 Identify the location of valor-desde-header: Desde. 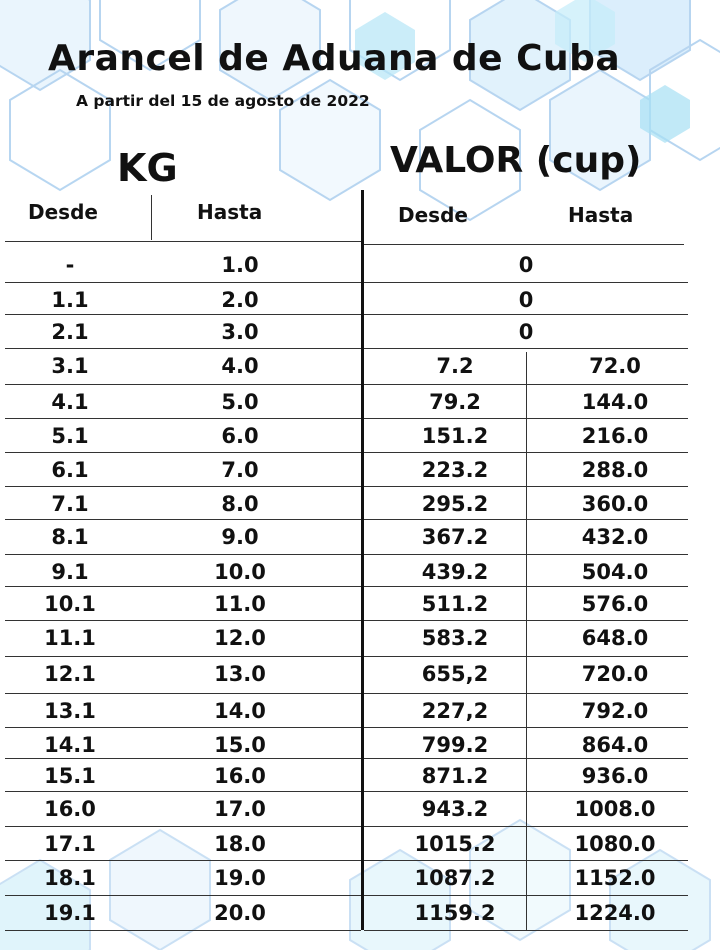
(433, 215).